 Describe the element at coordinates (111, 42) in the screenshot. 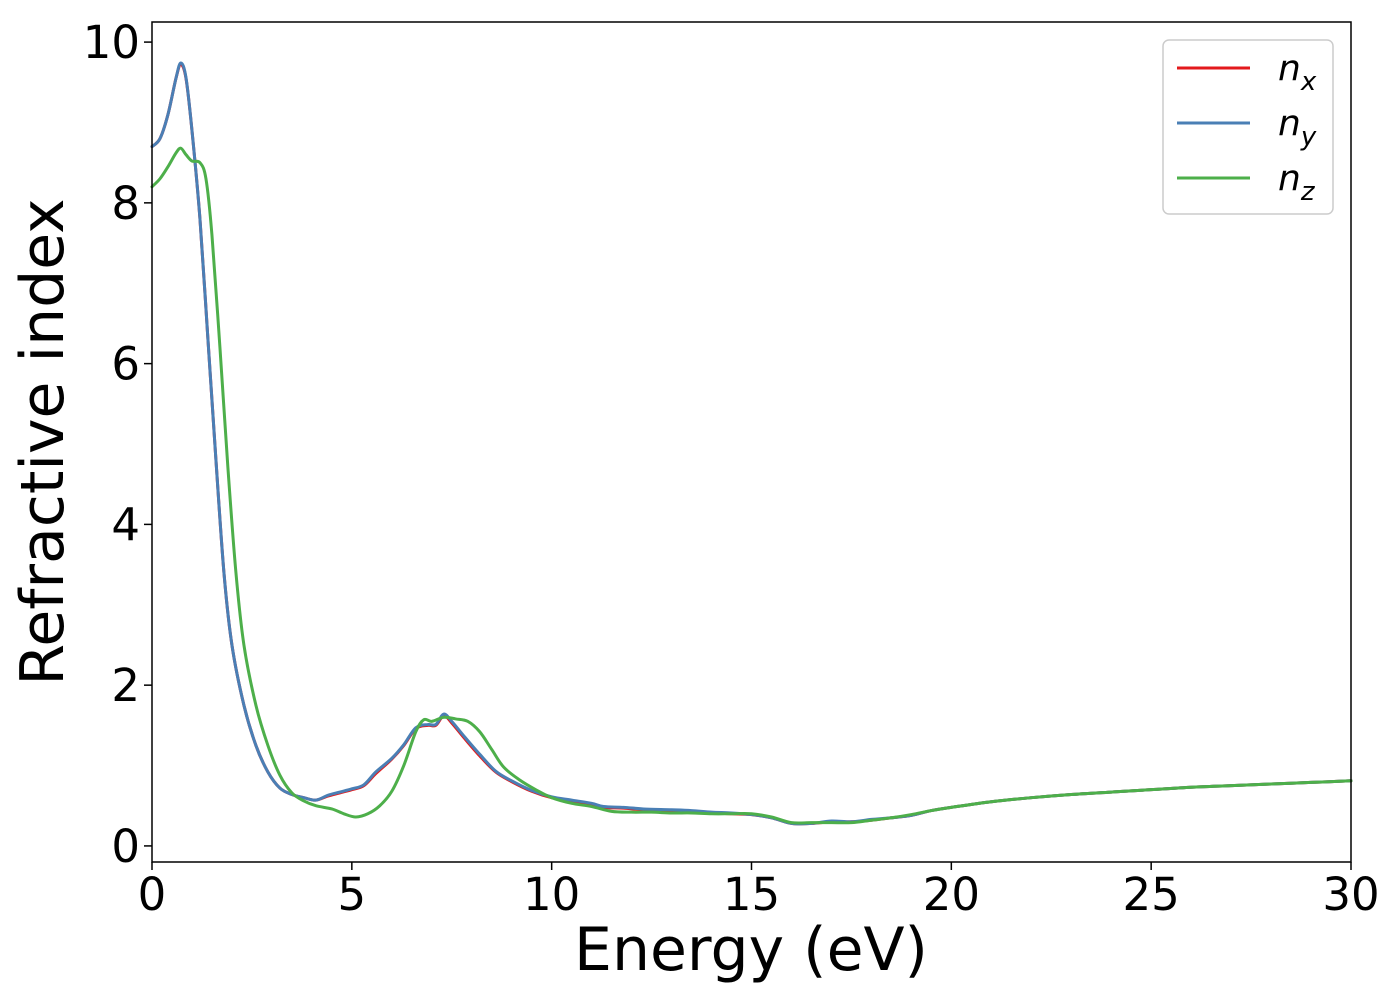

I see `y-tick-label: 10` at that location.